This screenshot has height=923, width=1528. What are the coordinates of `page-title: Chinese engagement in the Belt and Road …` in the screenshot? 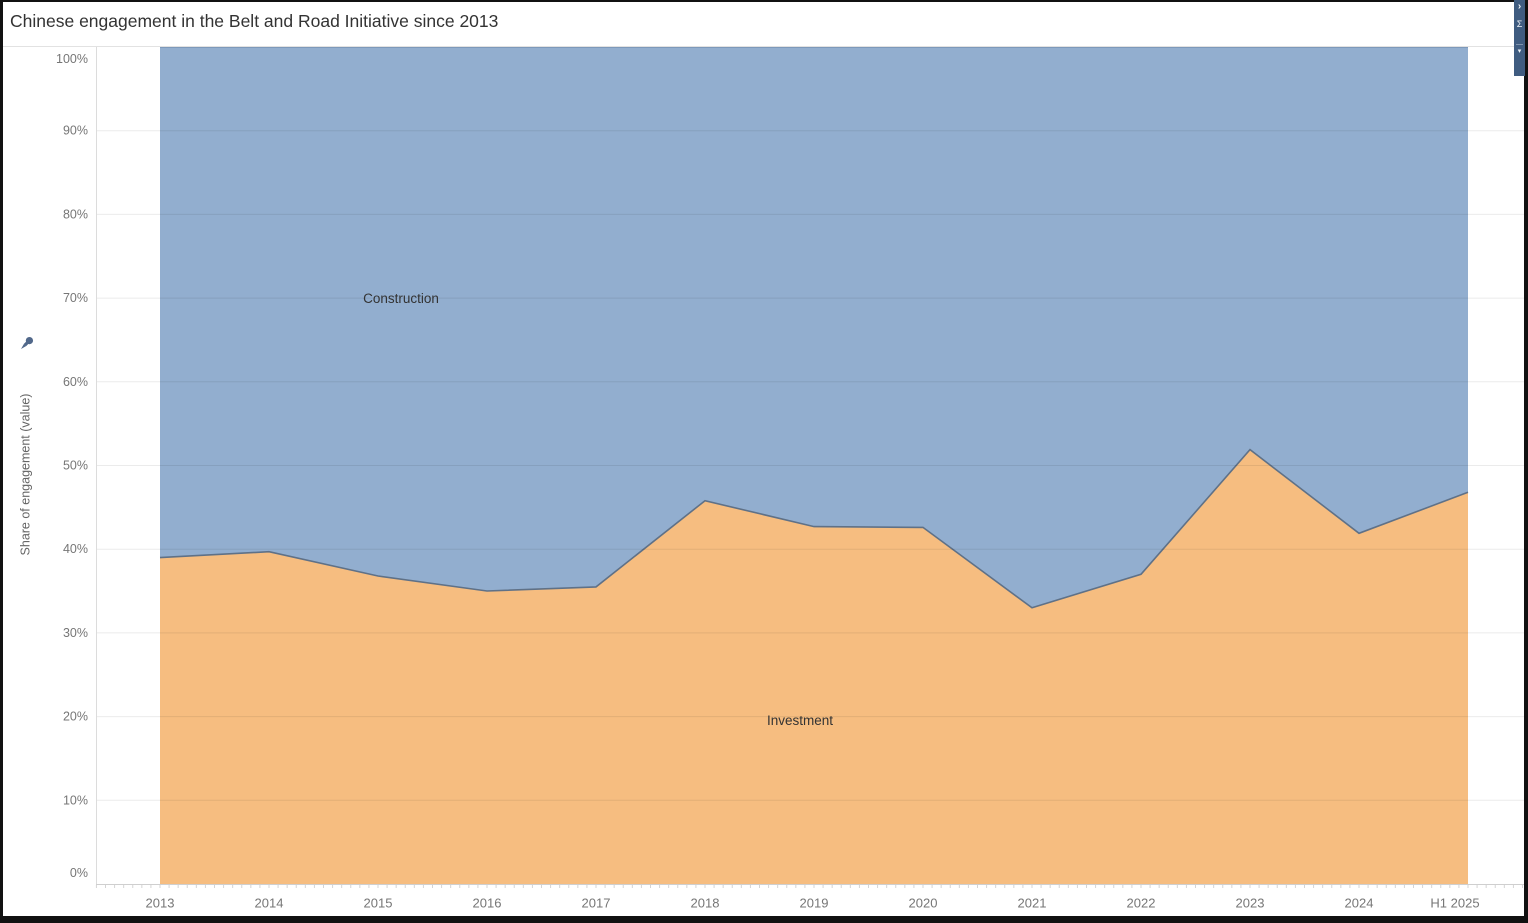 It's located at (254, 21).